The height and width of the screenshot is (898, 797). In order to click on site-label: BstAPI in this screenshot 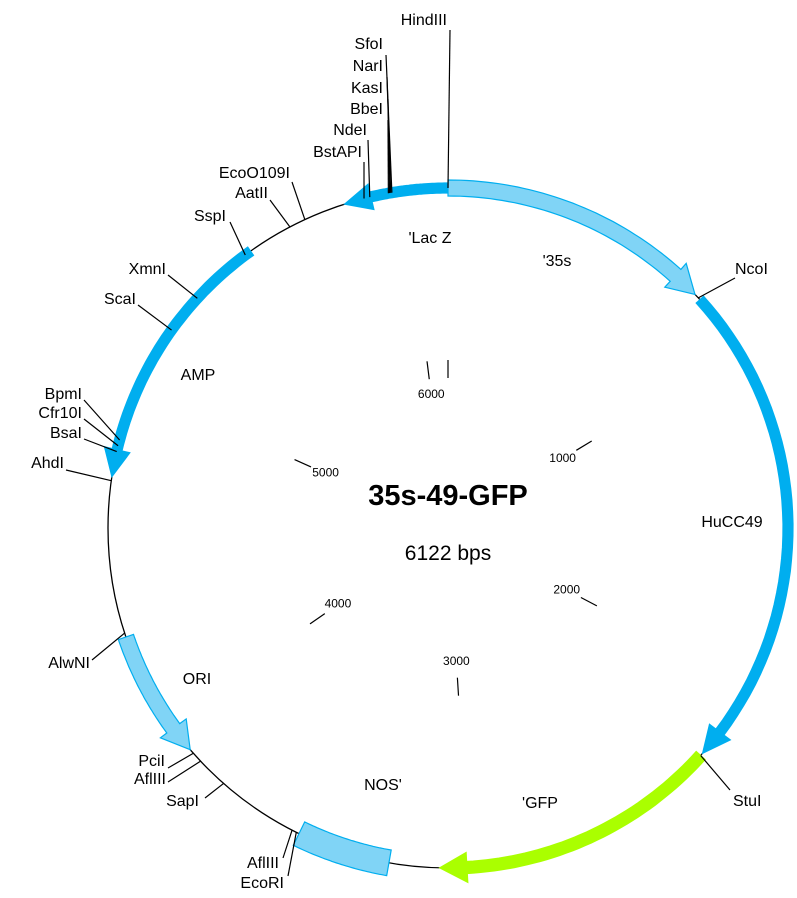, I will do `click(337, 152)`.